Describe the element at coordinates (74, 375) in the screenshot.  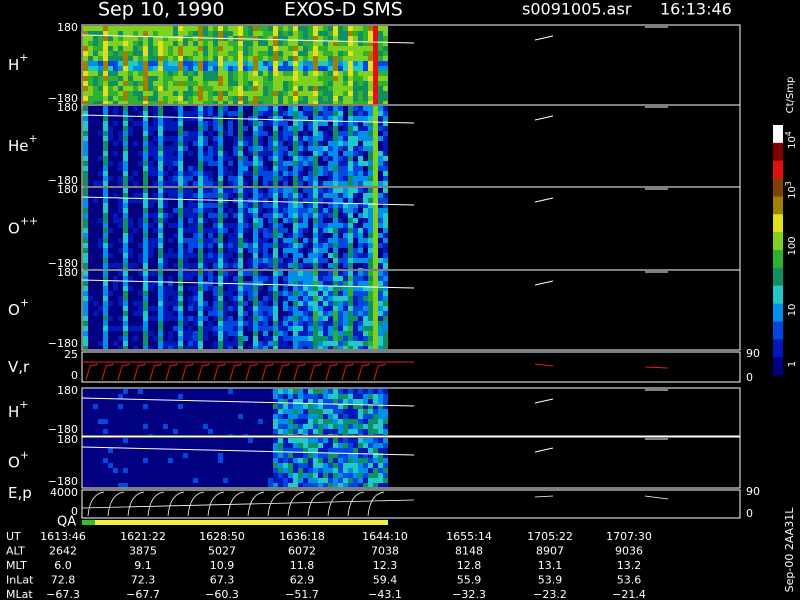
I see `y-tick-label: 0` at that location.